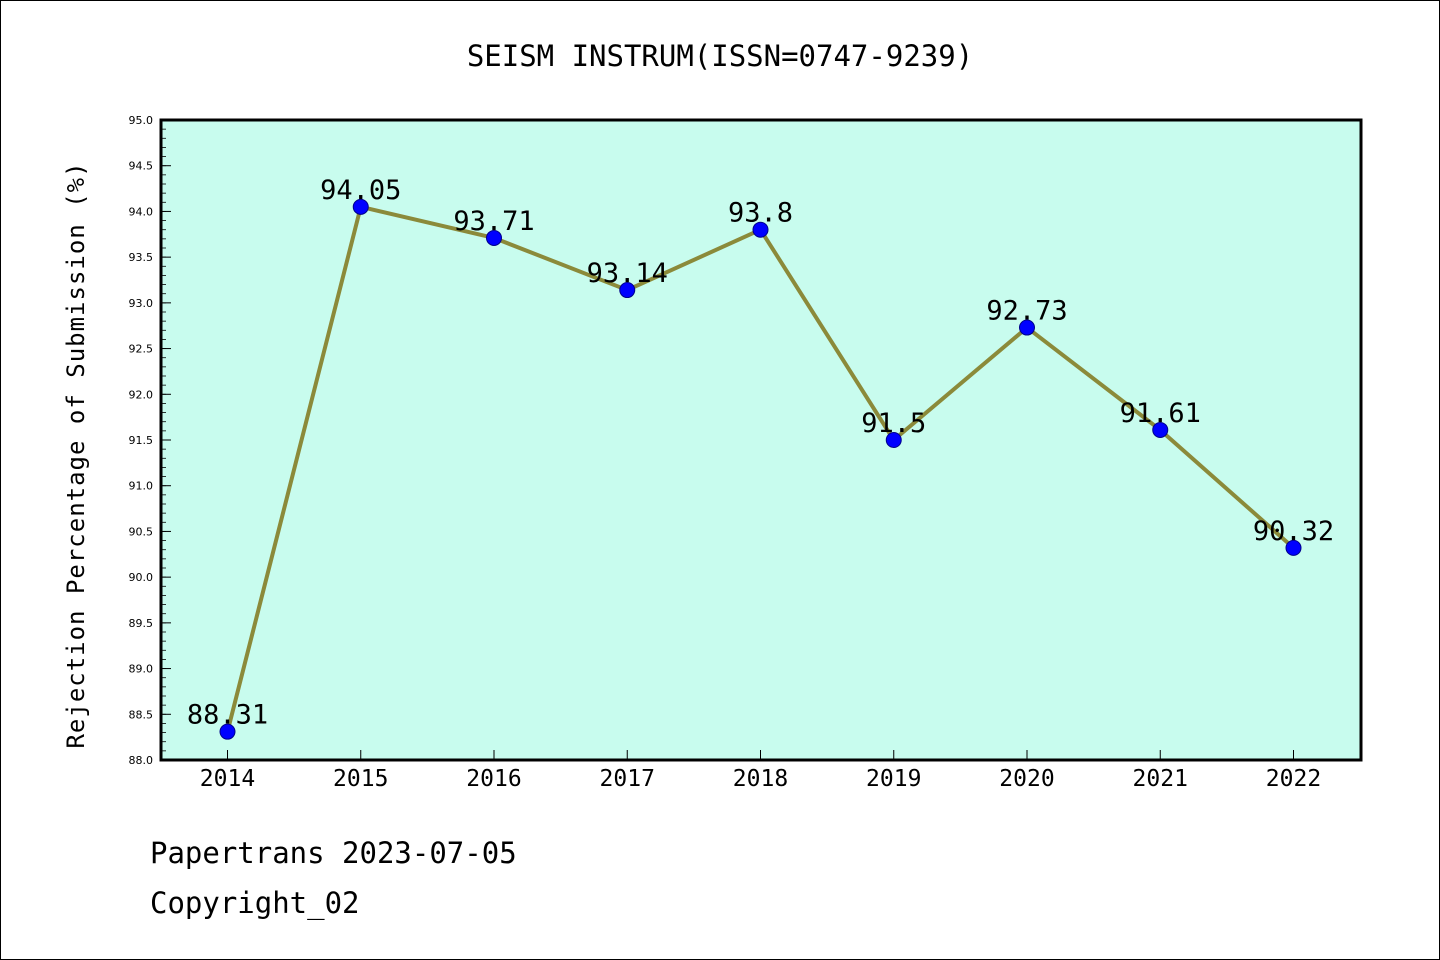 This screenshot has height=960, width=1440. What do you see at coordinates (141, 714) in the screenshot?
I see `y-tick-label: 88.5` at bounding box center [141, 714].